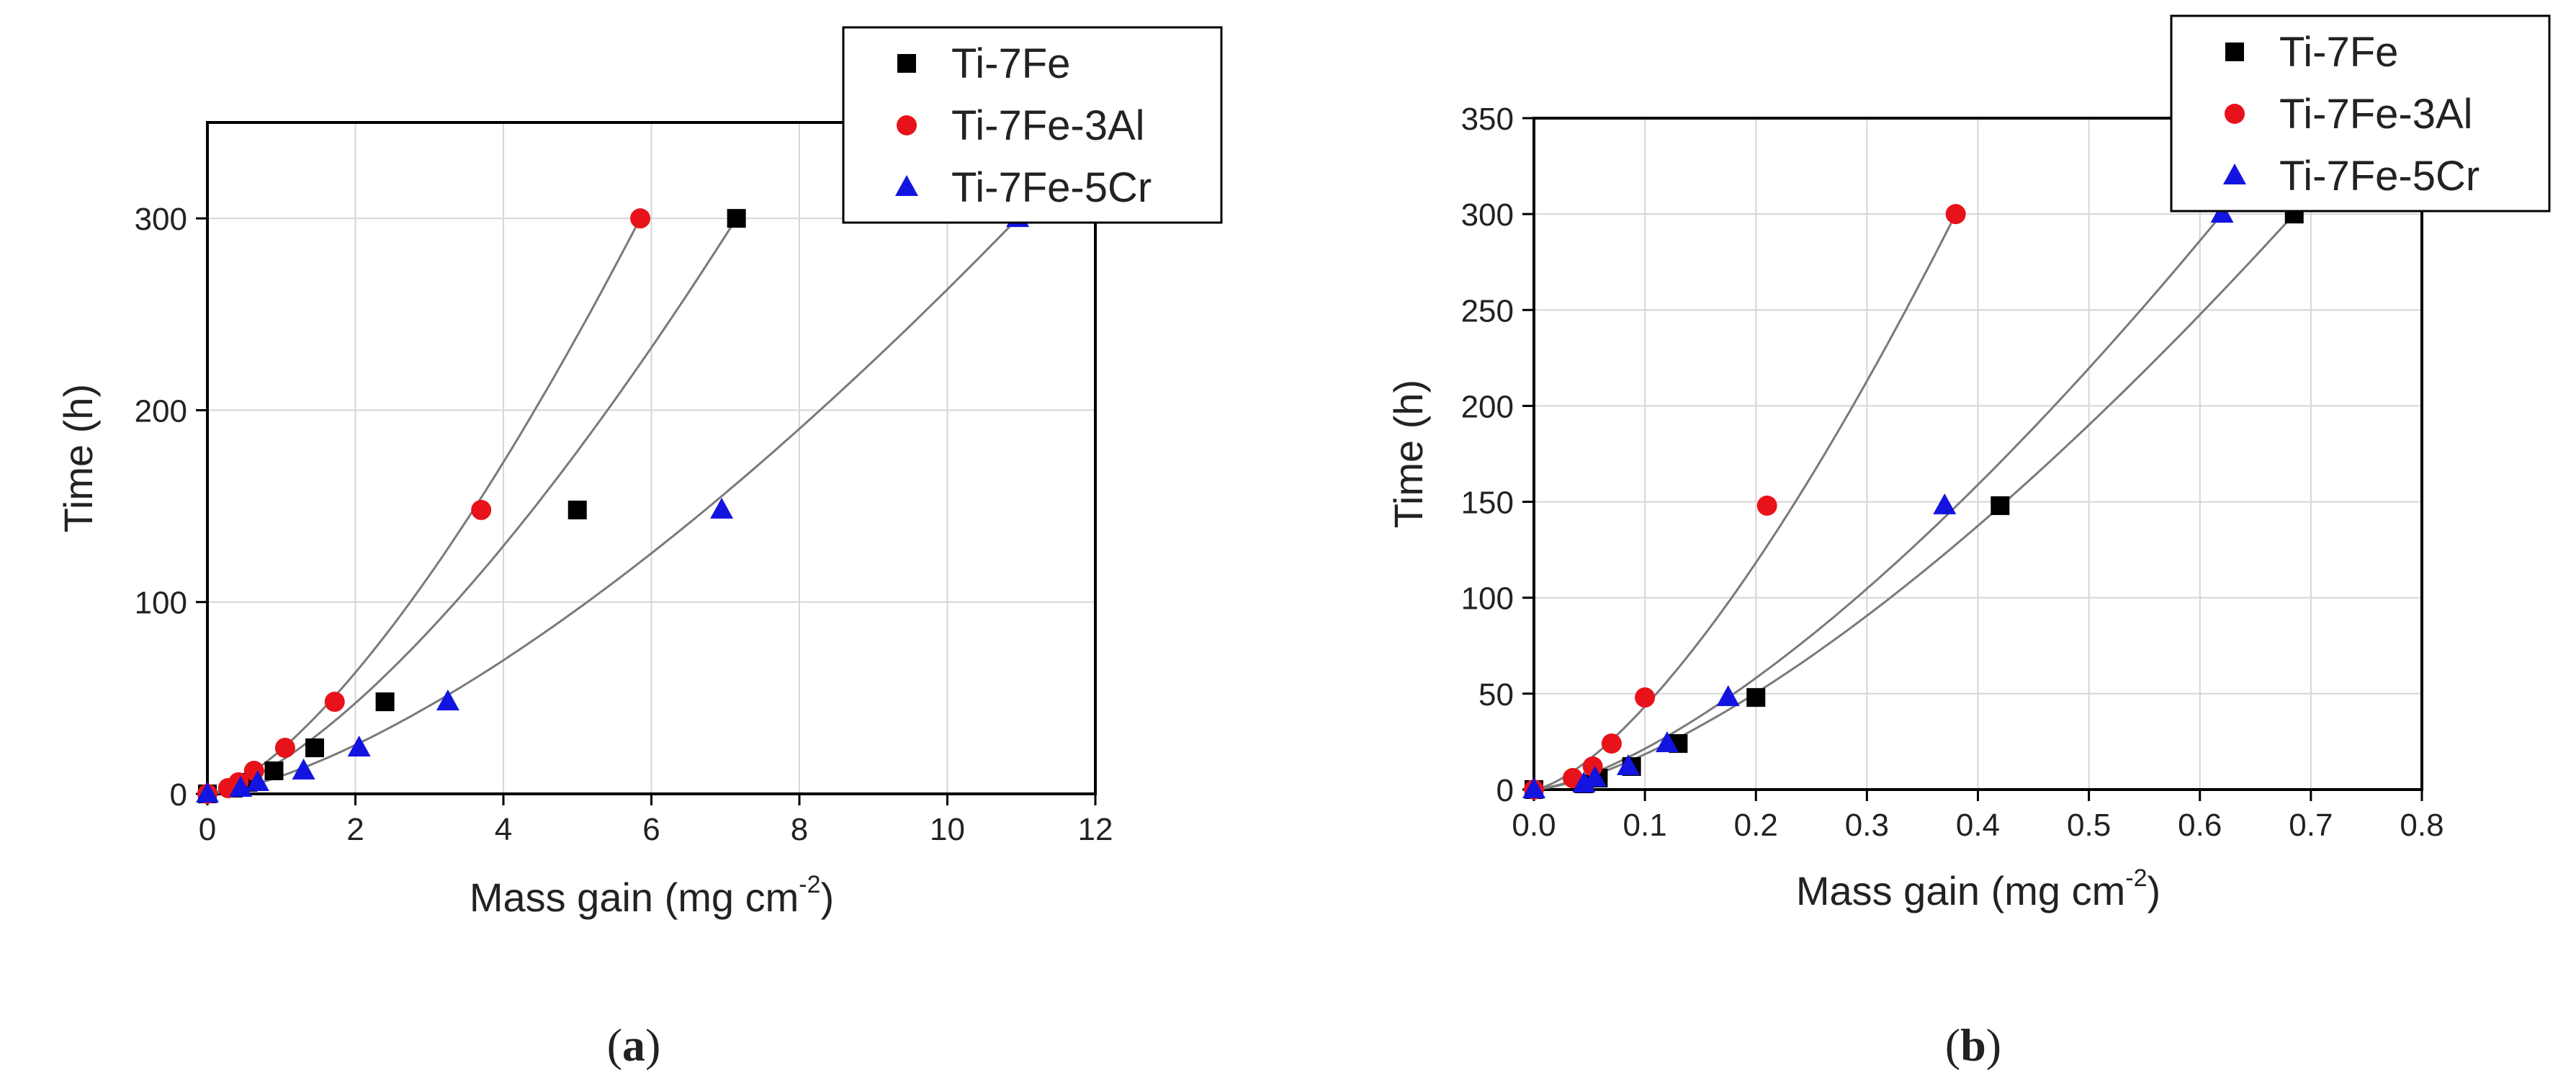  I want to click on panel-a-x-tick-label: 0, so click(207, 830).